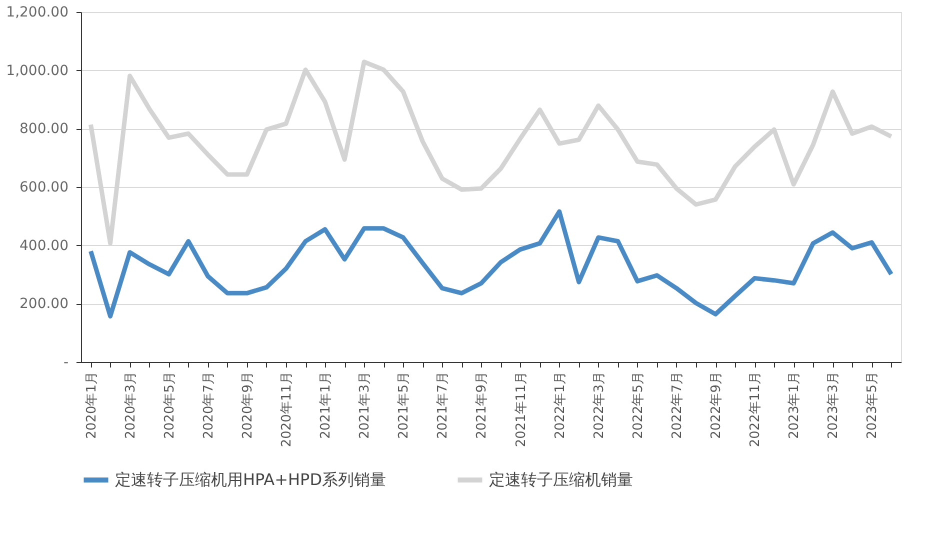 The image size is (948, 556). What do you see at coordinates (834, 405) in the screenshot?
I see `x-tick-label: 2023年3月` at bounding box center [834, 405].